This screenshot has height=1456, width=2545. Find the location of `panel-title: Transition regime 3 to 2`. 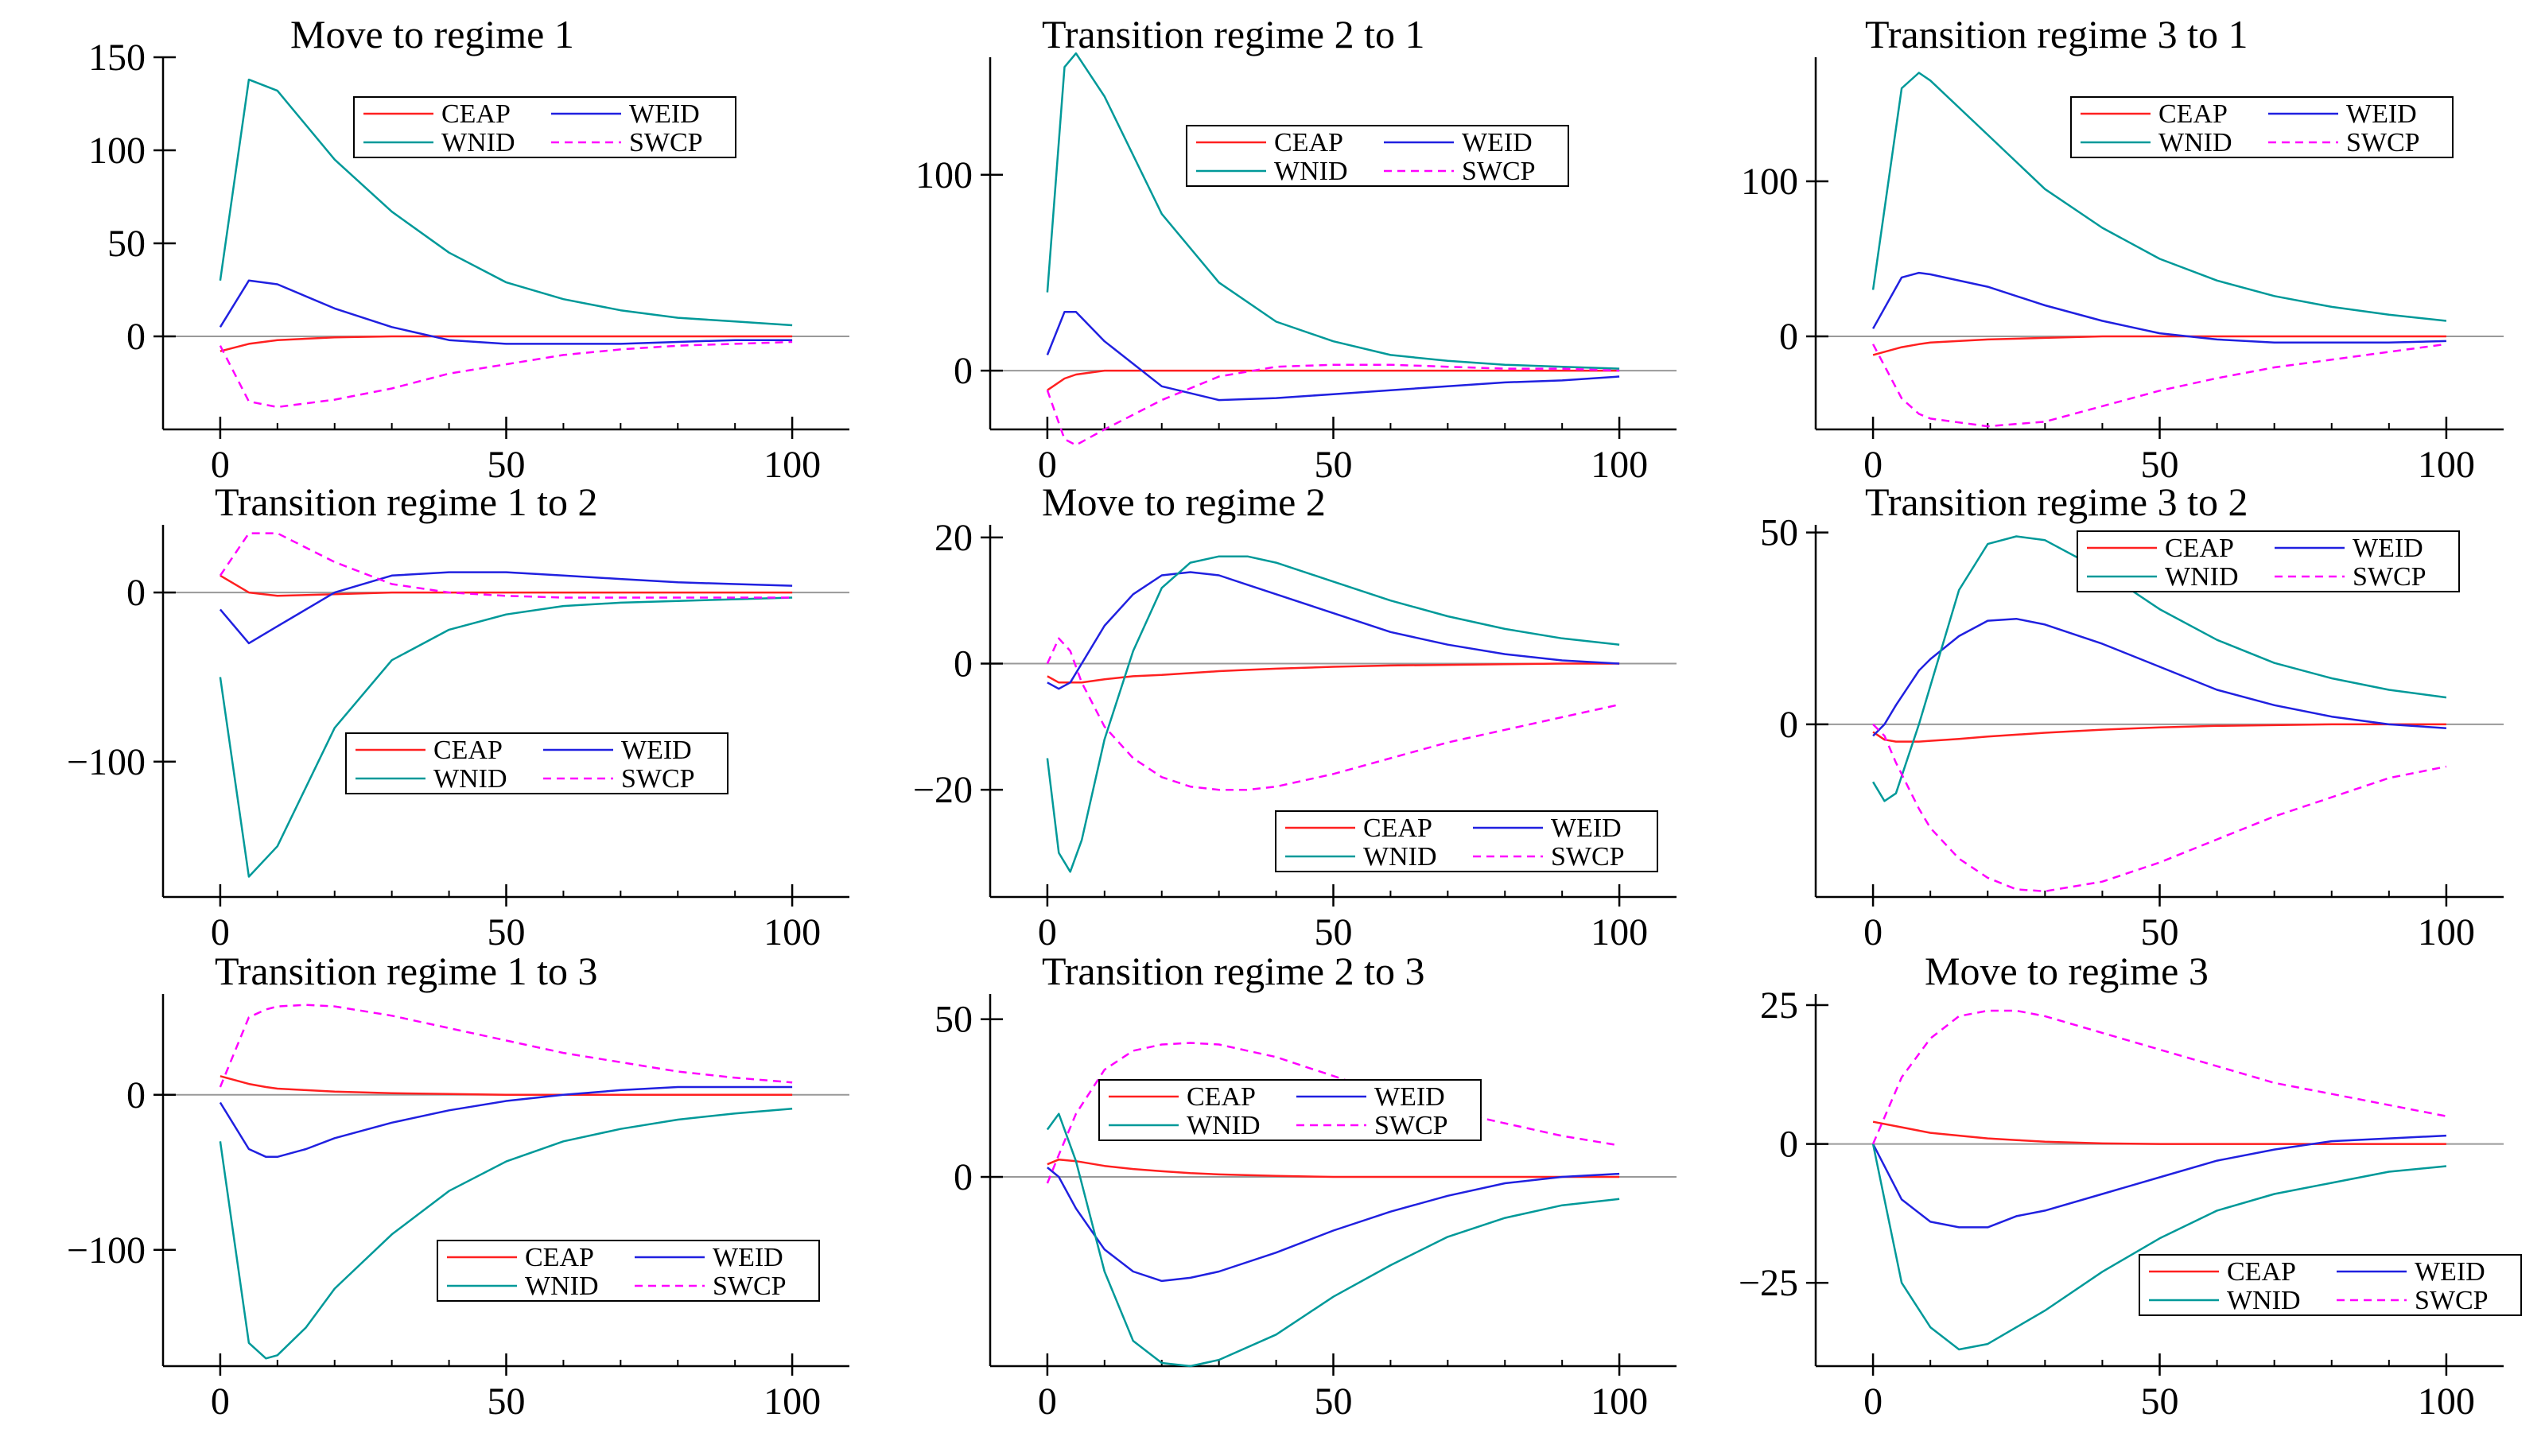

panel-title: Transition regime 3 to 2 is located at coordinates (2056, 502).